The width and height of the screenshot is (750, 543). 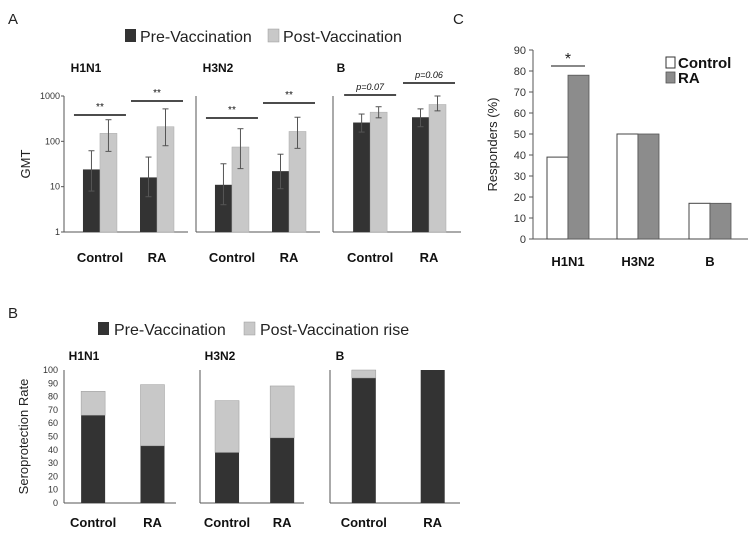 I want to click on b-y-tick-label: 10, so click(x=53, y=490).